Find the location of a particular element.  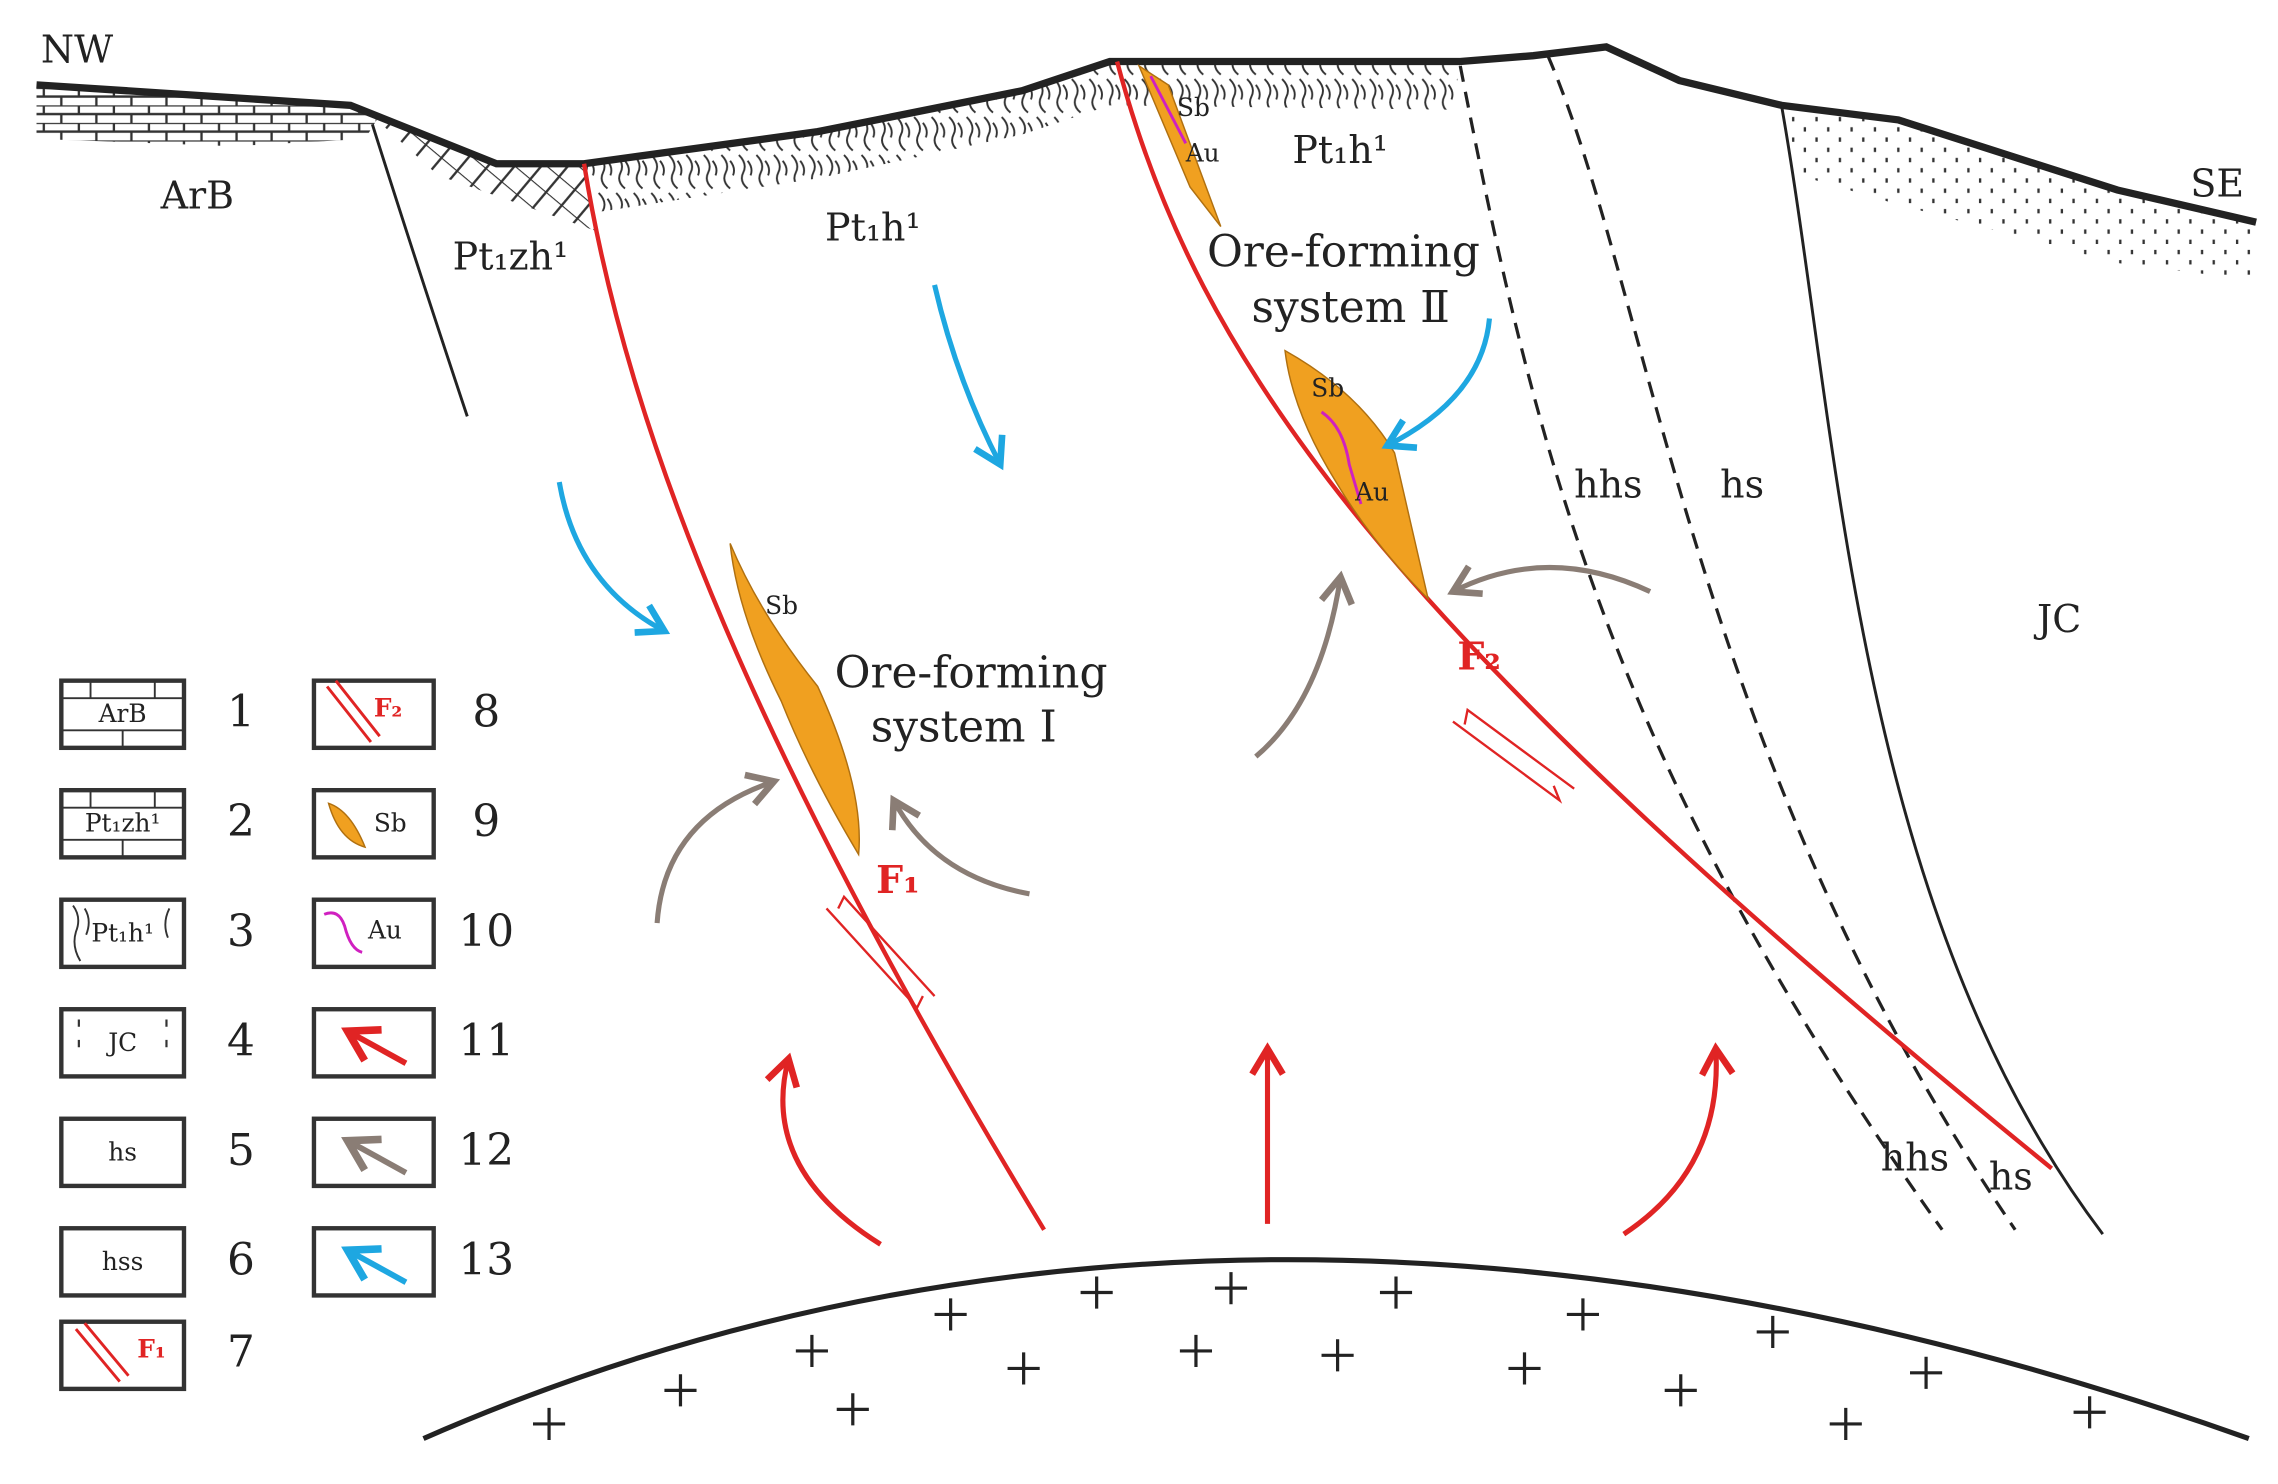

legend-number: 8 is located at coordinates (486, 712).